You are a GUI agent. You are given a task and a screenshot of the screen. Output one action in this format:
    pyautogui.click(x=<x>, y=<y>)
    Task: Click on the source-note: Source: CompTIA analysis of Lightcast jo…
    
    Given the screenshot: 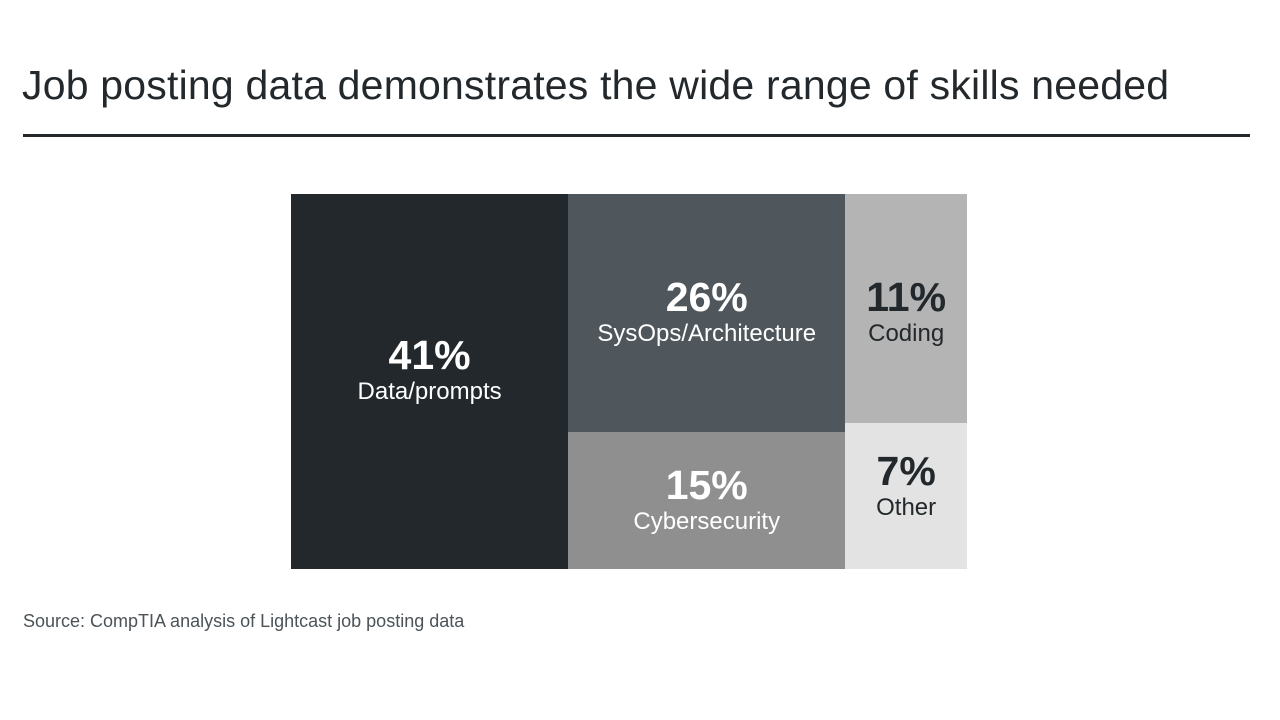 What is the action you would take?
    pyautogui.click(x=244, y=621)
    